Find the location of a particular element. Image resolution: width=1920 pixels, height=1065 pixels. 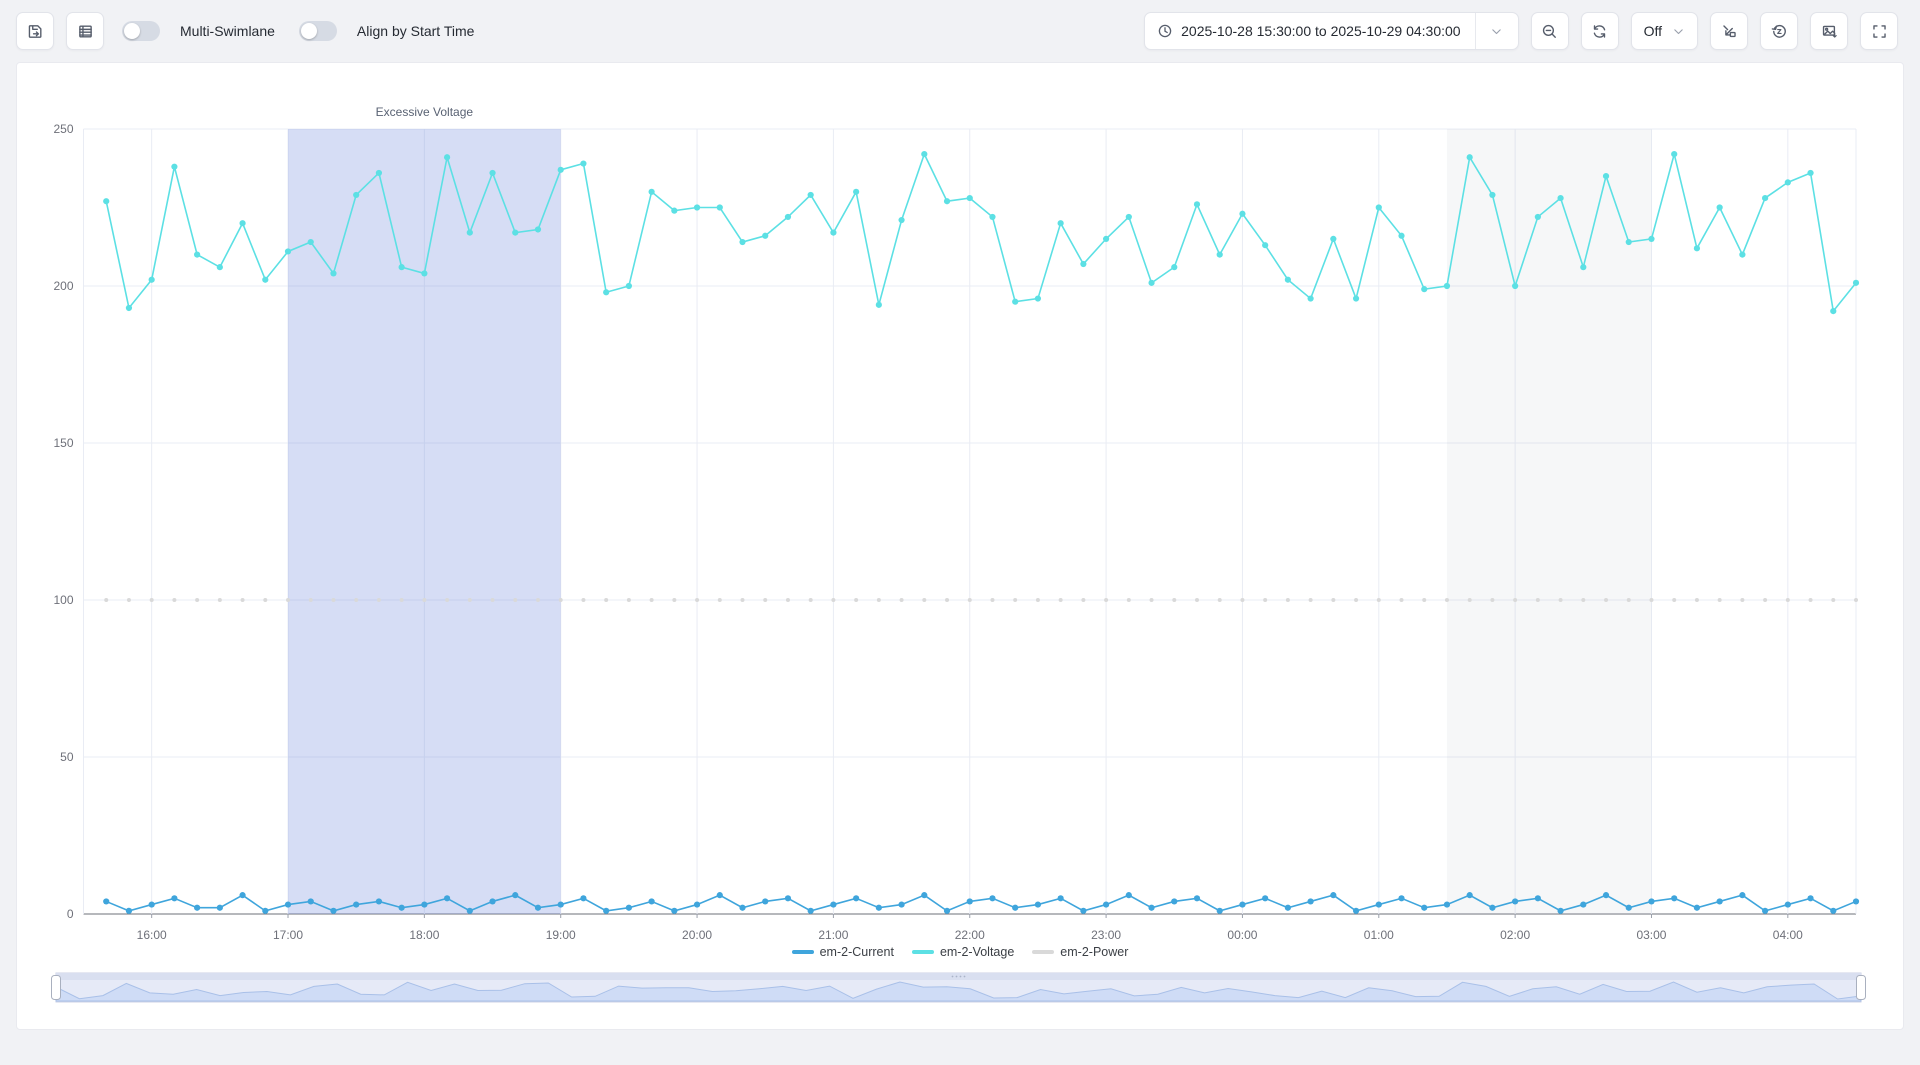

datazoom-left-handle is located at coordinates (56, 987).